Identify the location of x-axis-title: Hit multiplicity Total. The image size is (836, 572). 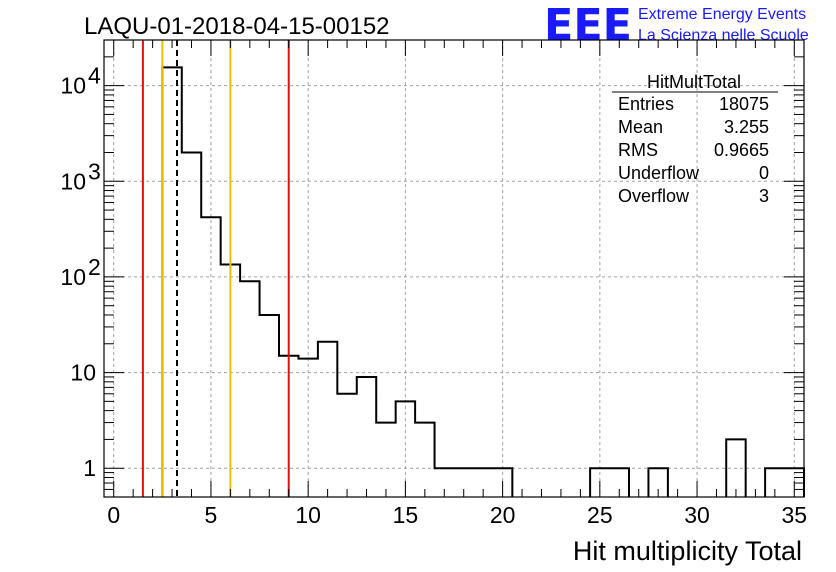
(687, 551).